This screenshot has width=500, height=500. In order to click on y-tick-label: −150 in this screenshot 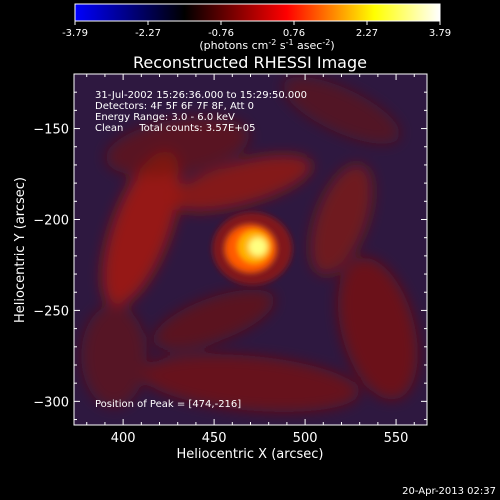, I will do `click(51, 130)`.